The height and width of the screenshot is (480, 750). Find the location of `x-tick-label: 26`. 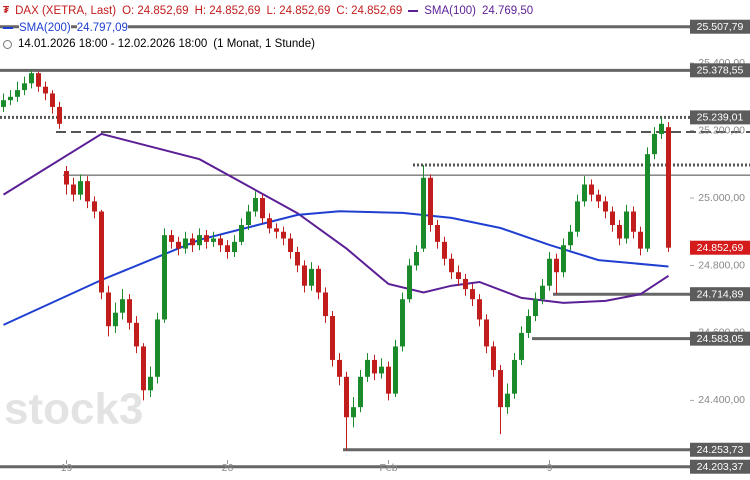

x-tick-label: 26 is located at coordinates (228, 468).